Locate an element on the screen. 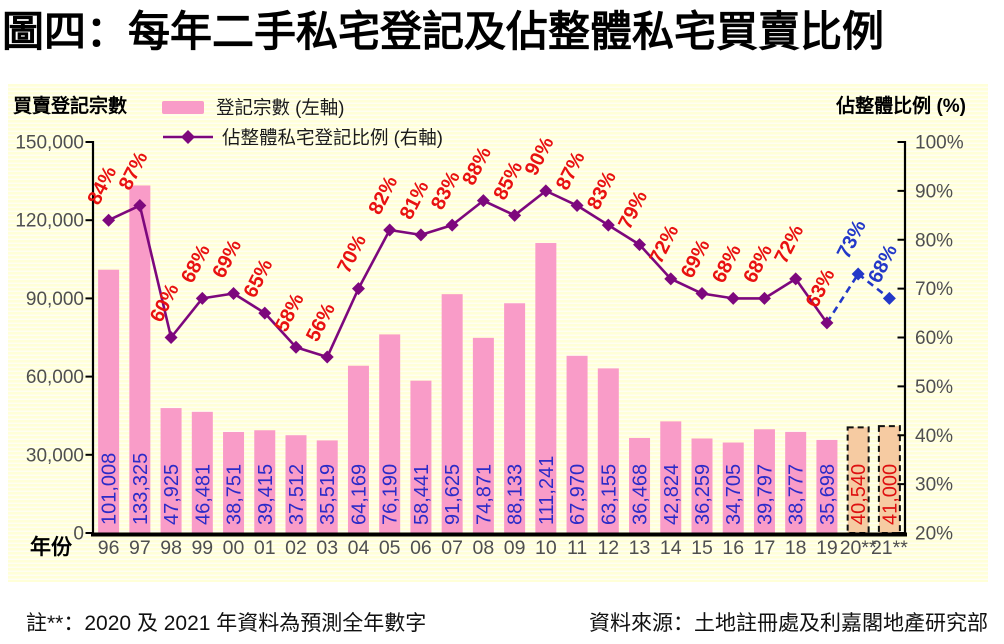  left-tick-label: 30,000 is located at coordinates (55, 455).